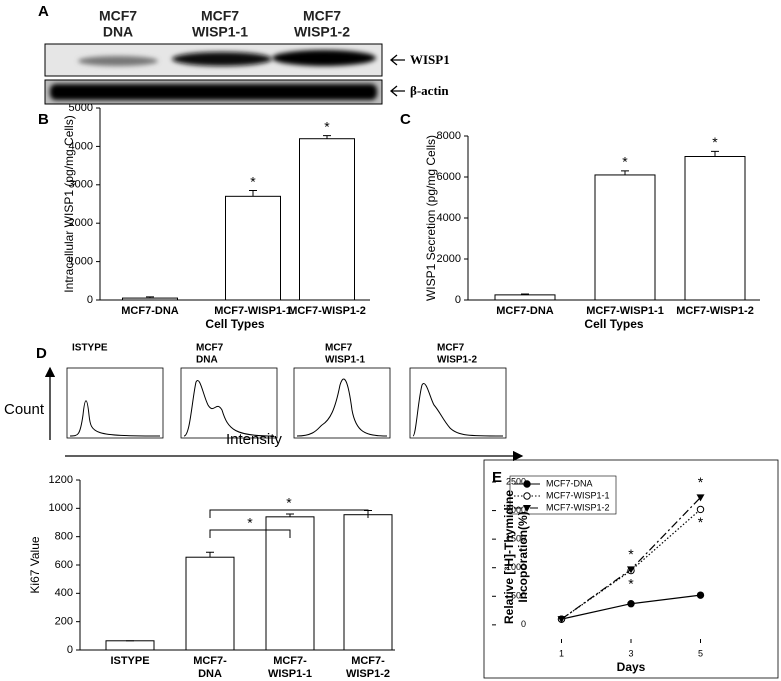  What do you see at coordinates (497, 477) in the screenshot?
I see `panel-label: E` at bounding box center [497, 477].